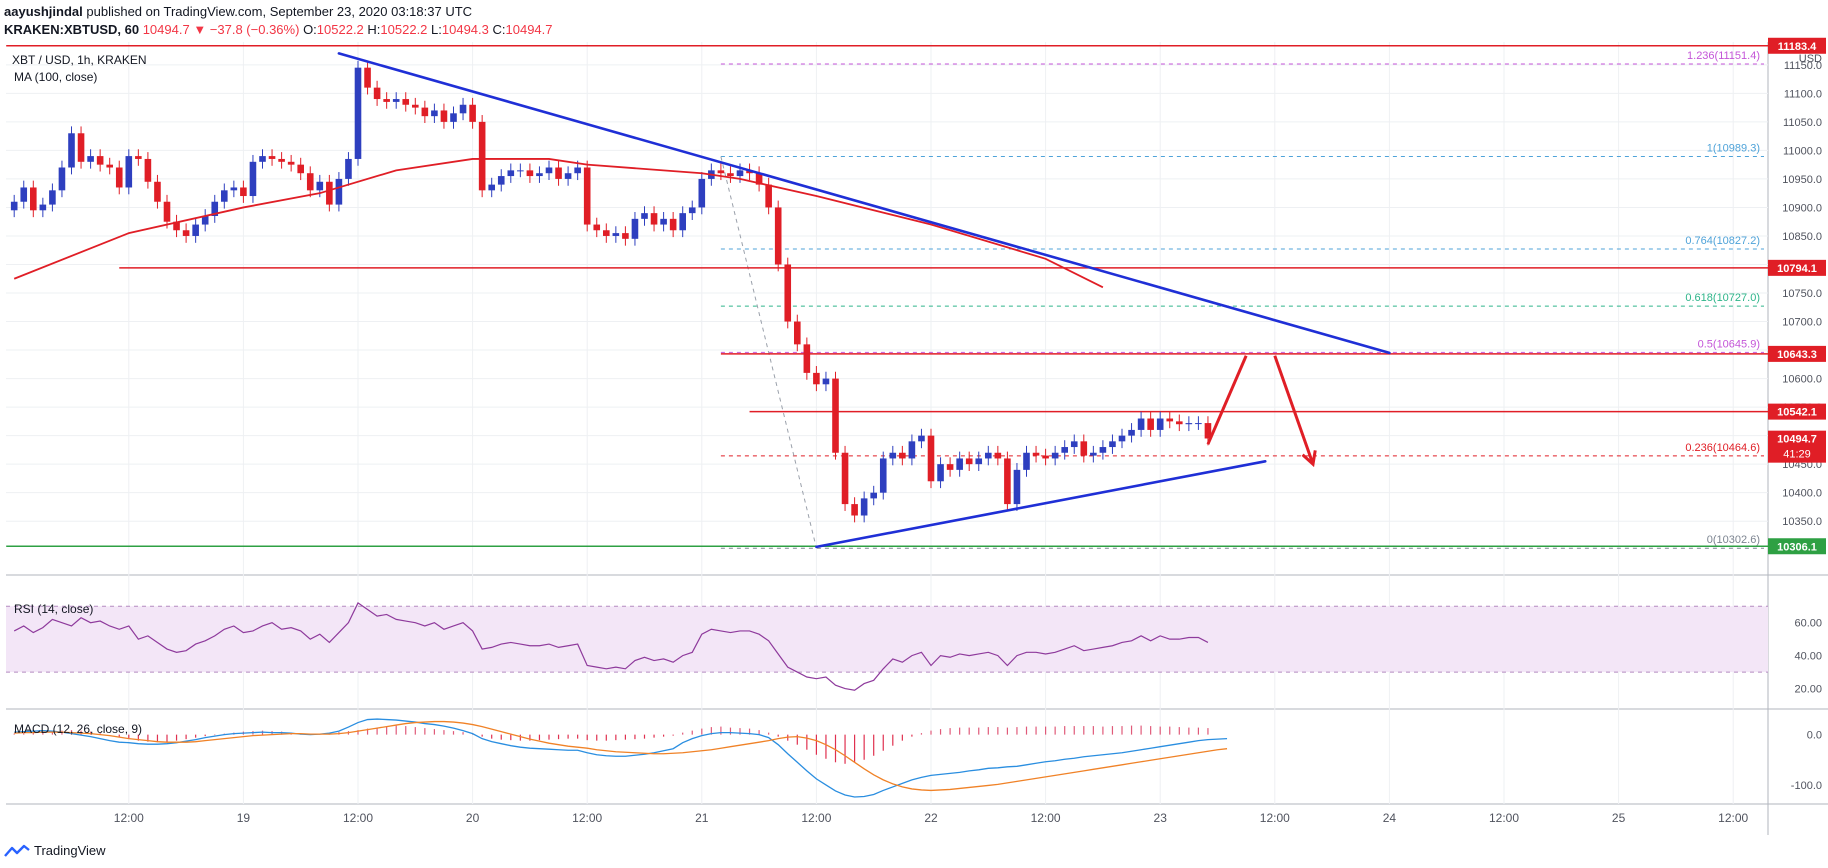 This screenshot has width=1828, height=868. I want to click on level-price-tag-label: 10794.1, so click(1797, 269).